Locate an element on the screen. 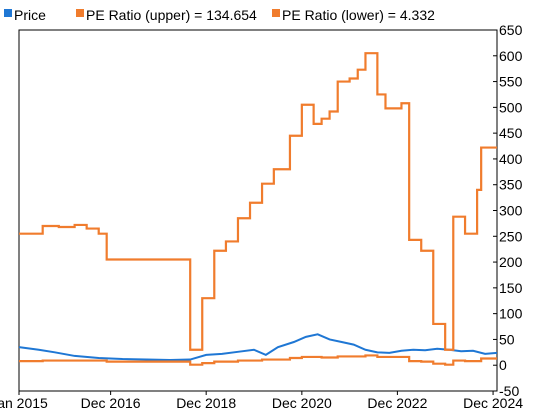 Image resolution: width=540 pixels, height=420 pixels. y-tick-label: 600 is located at coordinates (511, 56).